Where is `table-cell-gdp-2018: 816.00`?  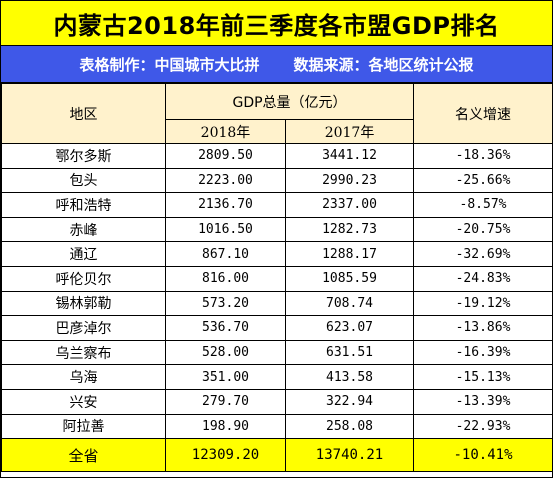
table-cell-gdp-2018: 816.00 is located at coordinates (225, 278).